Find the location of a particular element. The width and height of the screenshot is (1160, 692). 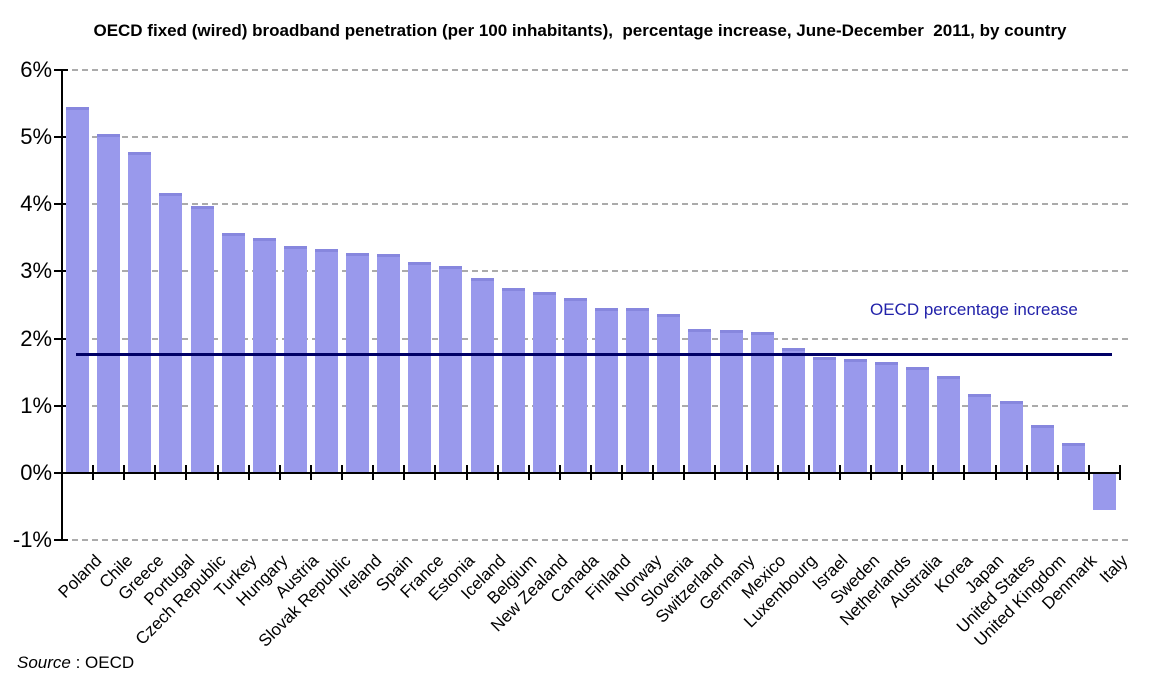

bar-united-states is located at coordinates (1011, 437).